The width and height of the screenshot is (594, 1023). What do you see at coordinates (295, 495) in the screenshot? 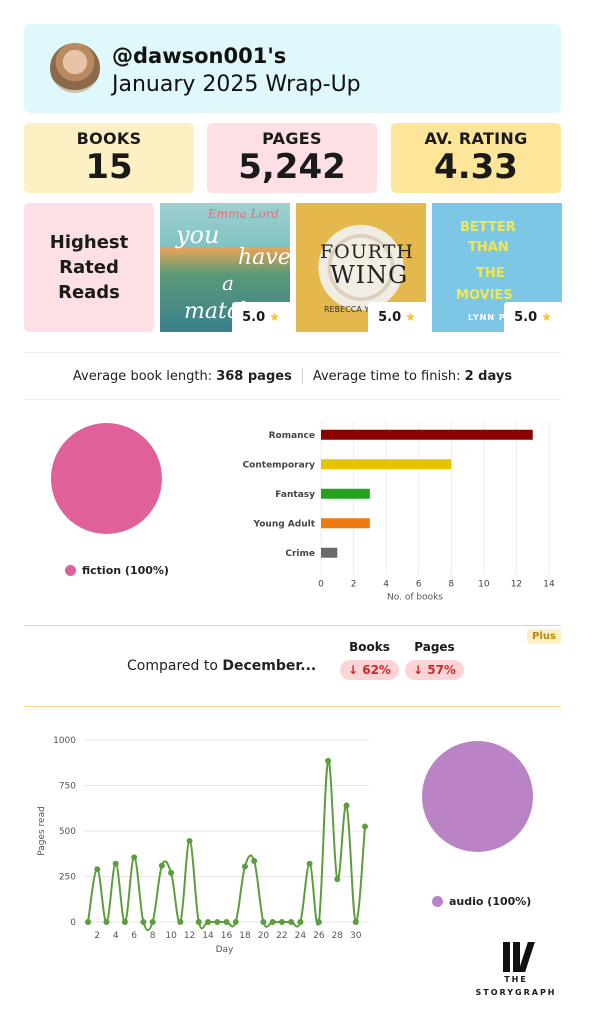
I see `category-label: Fantasy` at bounding box center [295, 495].